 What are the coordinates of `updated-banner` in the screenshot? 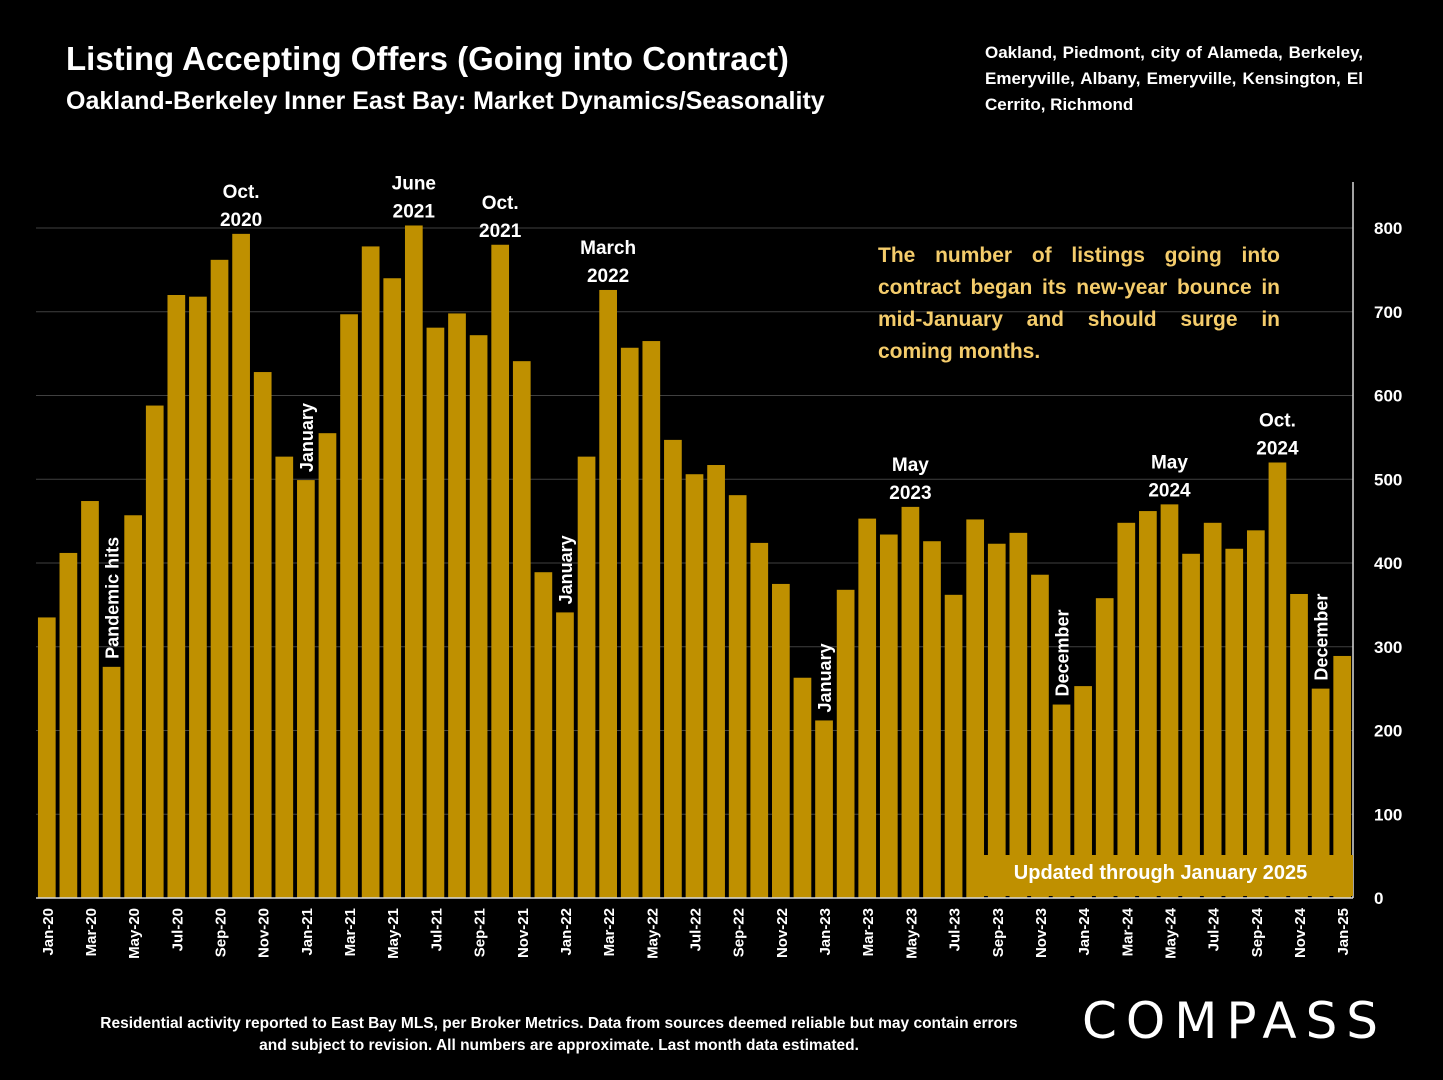 It's located at (1160, 875).